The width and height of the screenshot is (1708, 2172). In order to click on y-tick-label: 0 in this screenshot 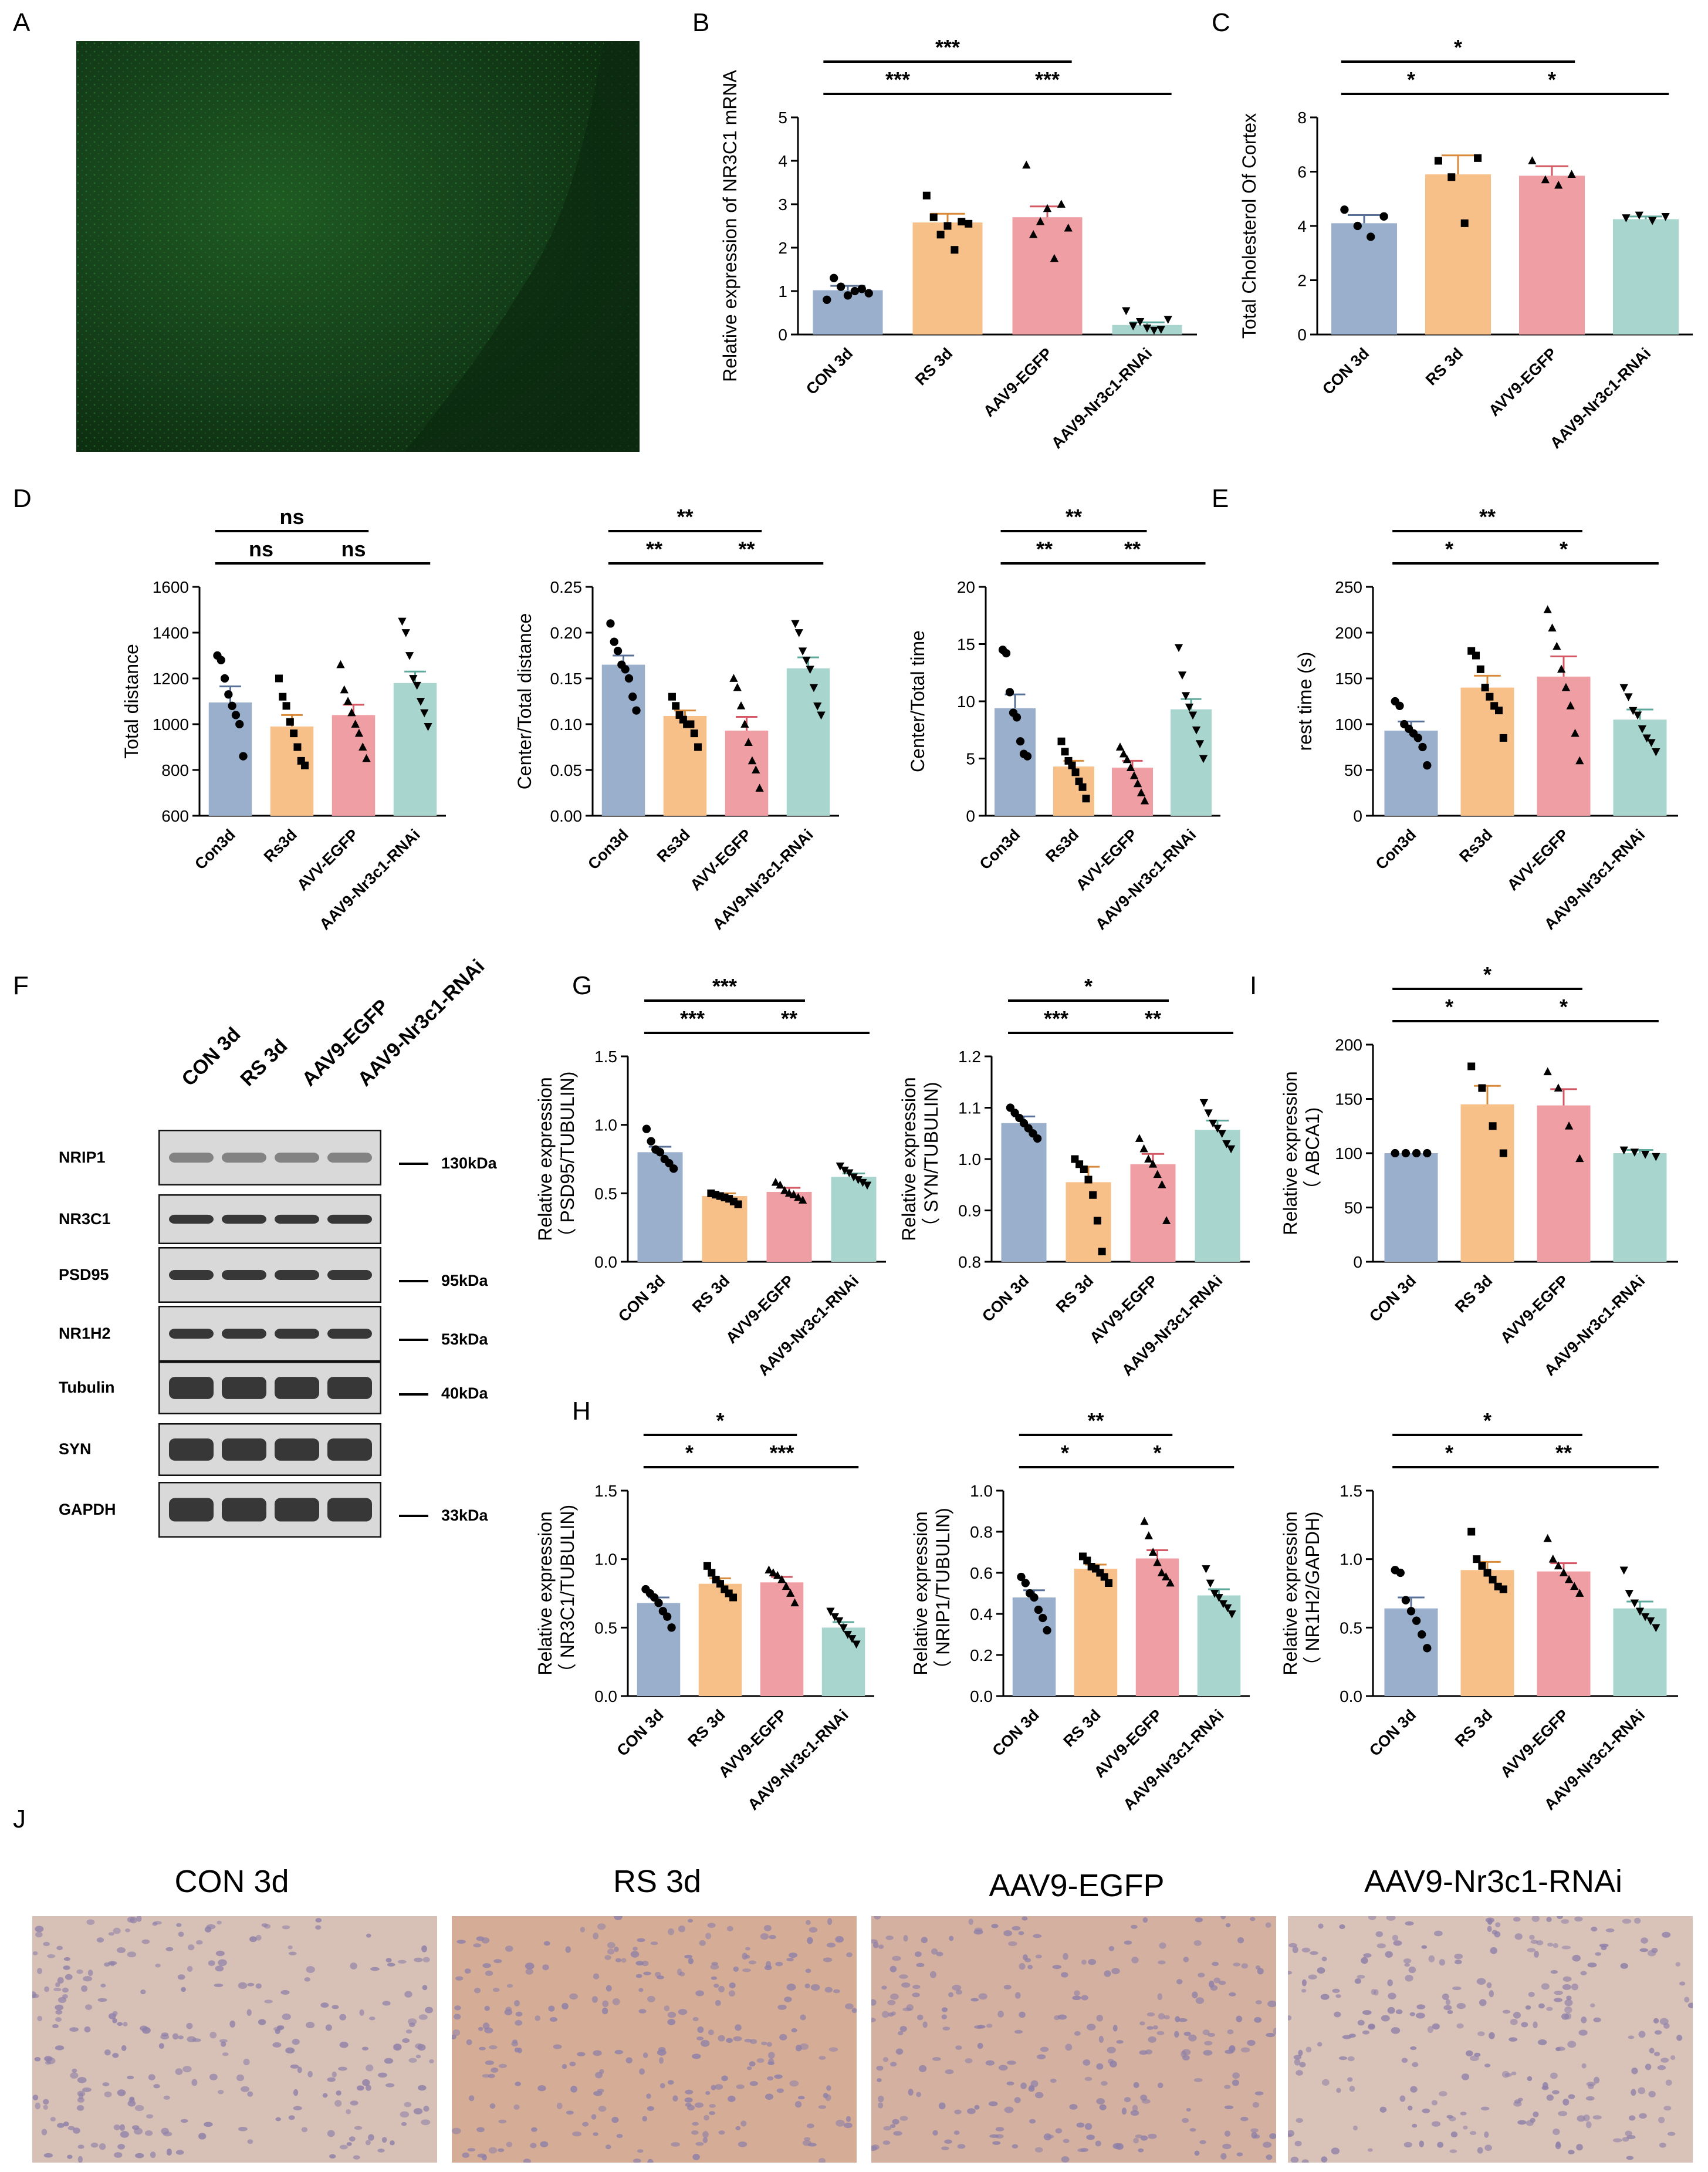, I will do `click(1357, 816)`.